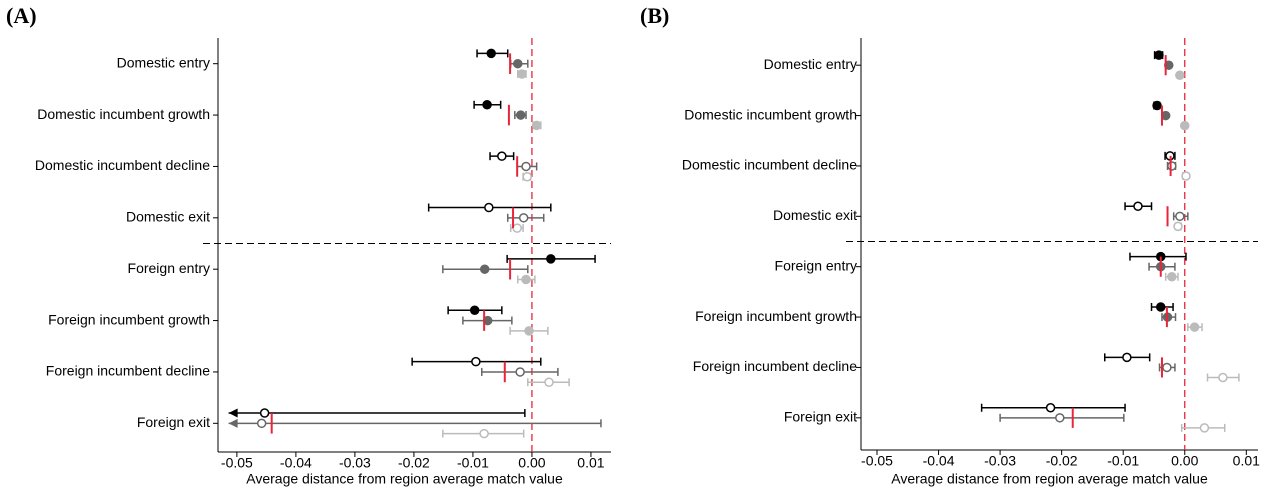 The width and height of the screenshot is (1268, 488). Describe the element at coordinates (654, 15) in the screenshot. I see `panel-label: (B)` at that location.